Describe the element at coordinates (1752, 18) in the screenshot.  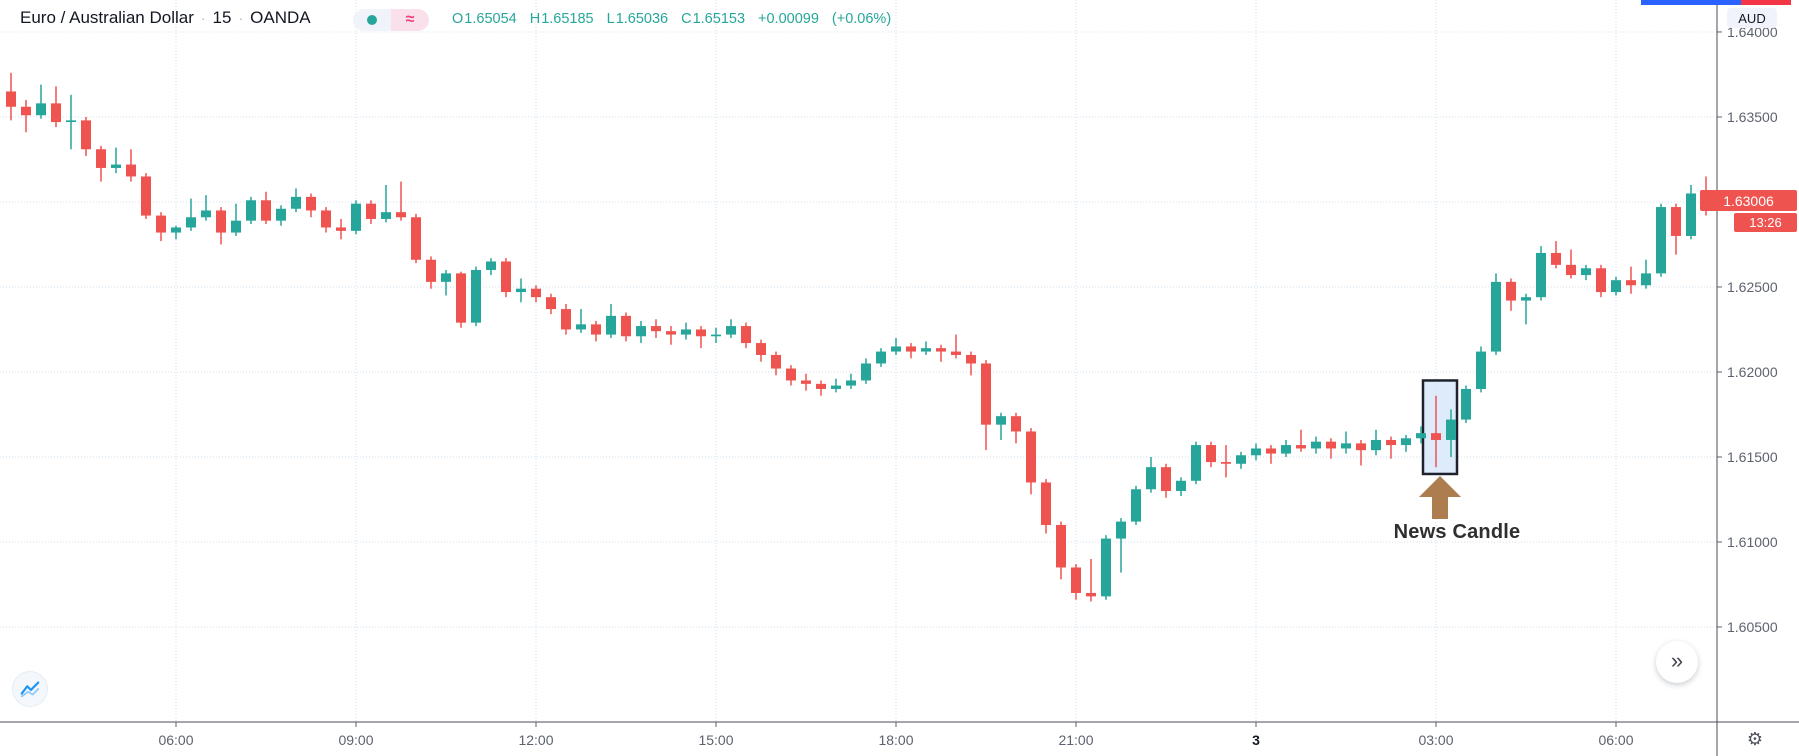
I see `currency-badge: AUD` at that location.